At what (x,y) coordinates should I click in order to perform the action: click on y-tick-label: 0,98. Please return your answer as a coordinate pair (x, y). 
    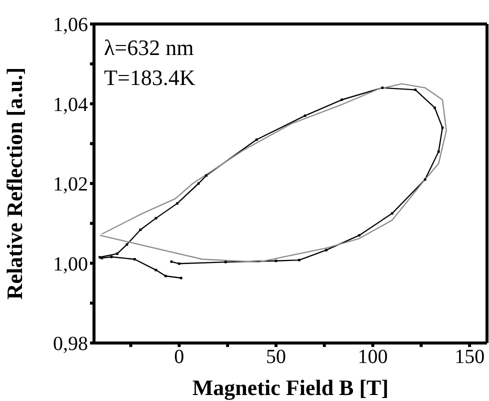
    Looking at the image, I should click on (70, 344).